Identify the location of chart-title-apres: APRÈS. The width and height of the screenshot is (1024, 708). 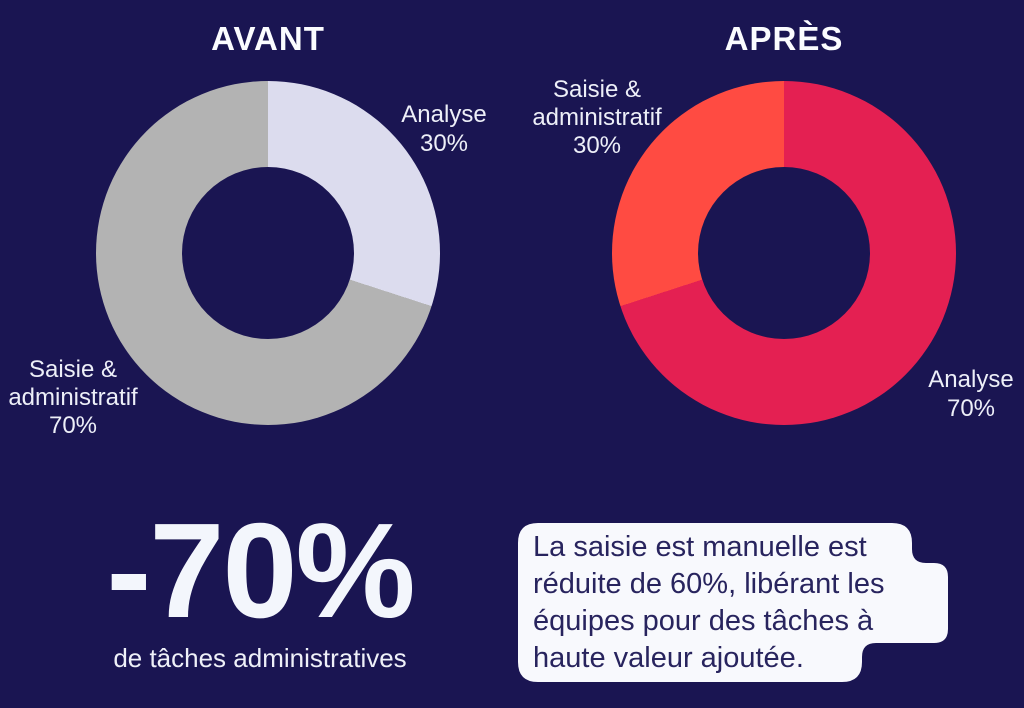
(784, 38).